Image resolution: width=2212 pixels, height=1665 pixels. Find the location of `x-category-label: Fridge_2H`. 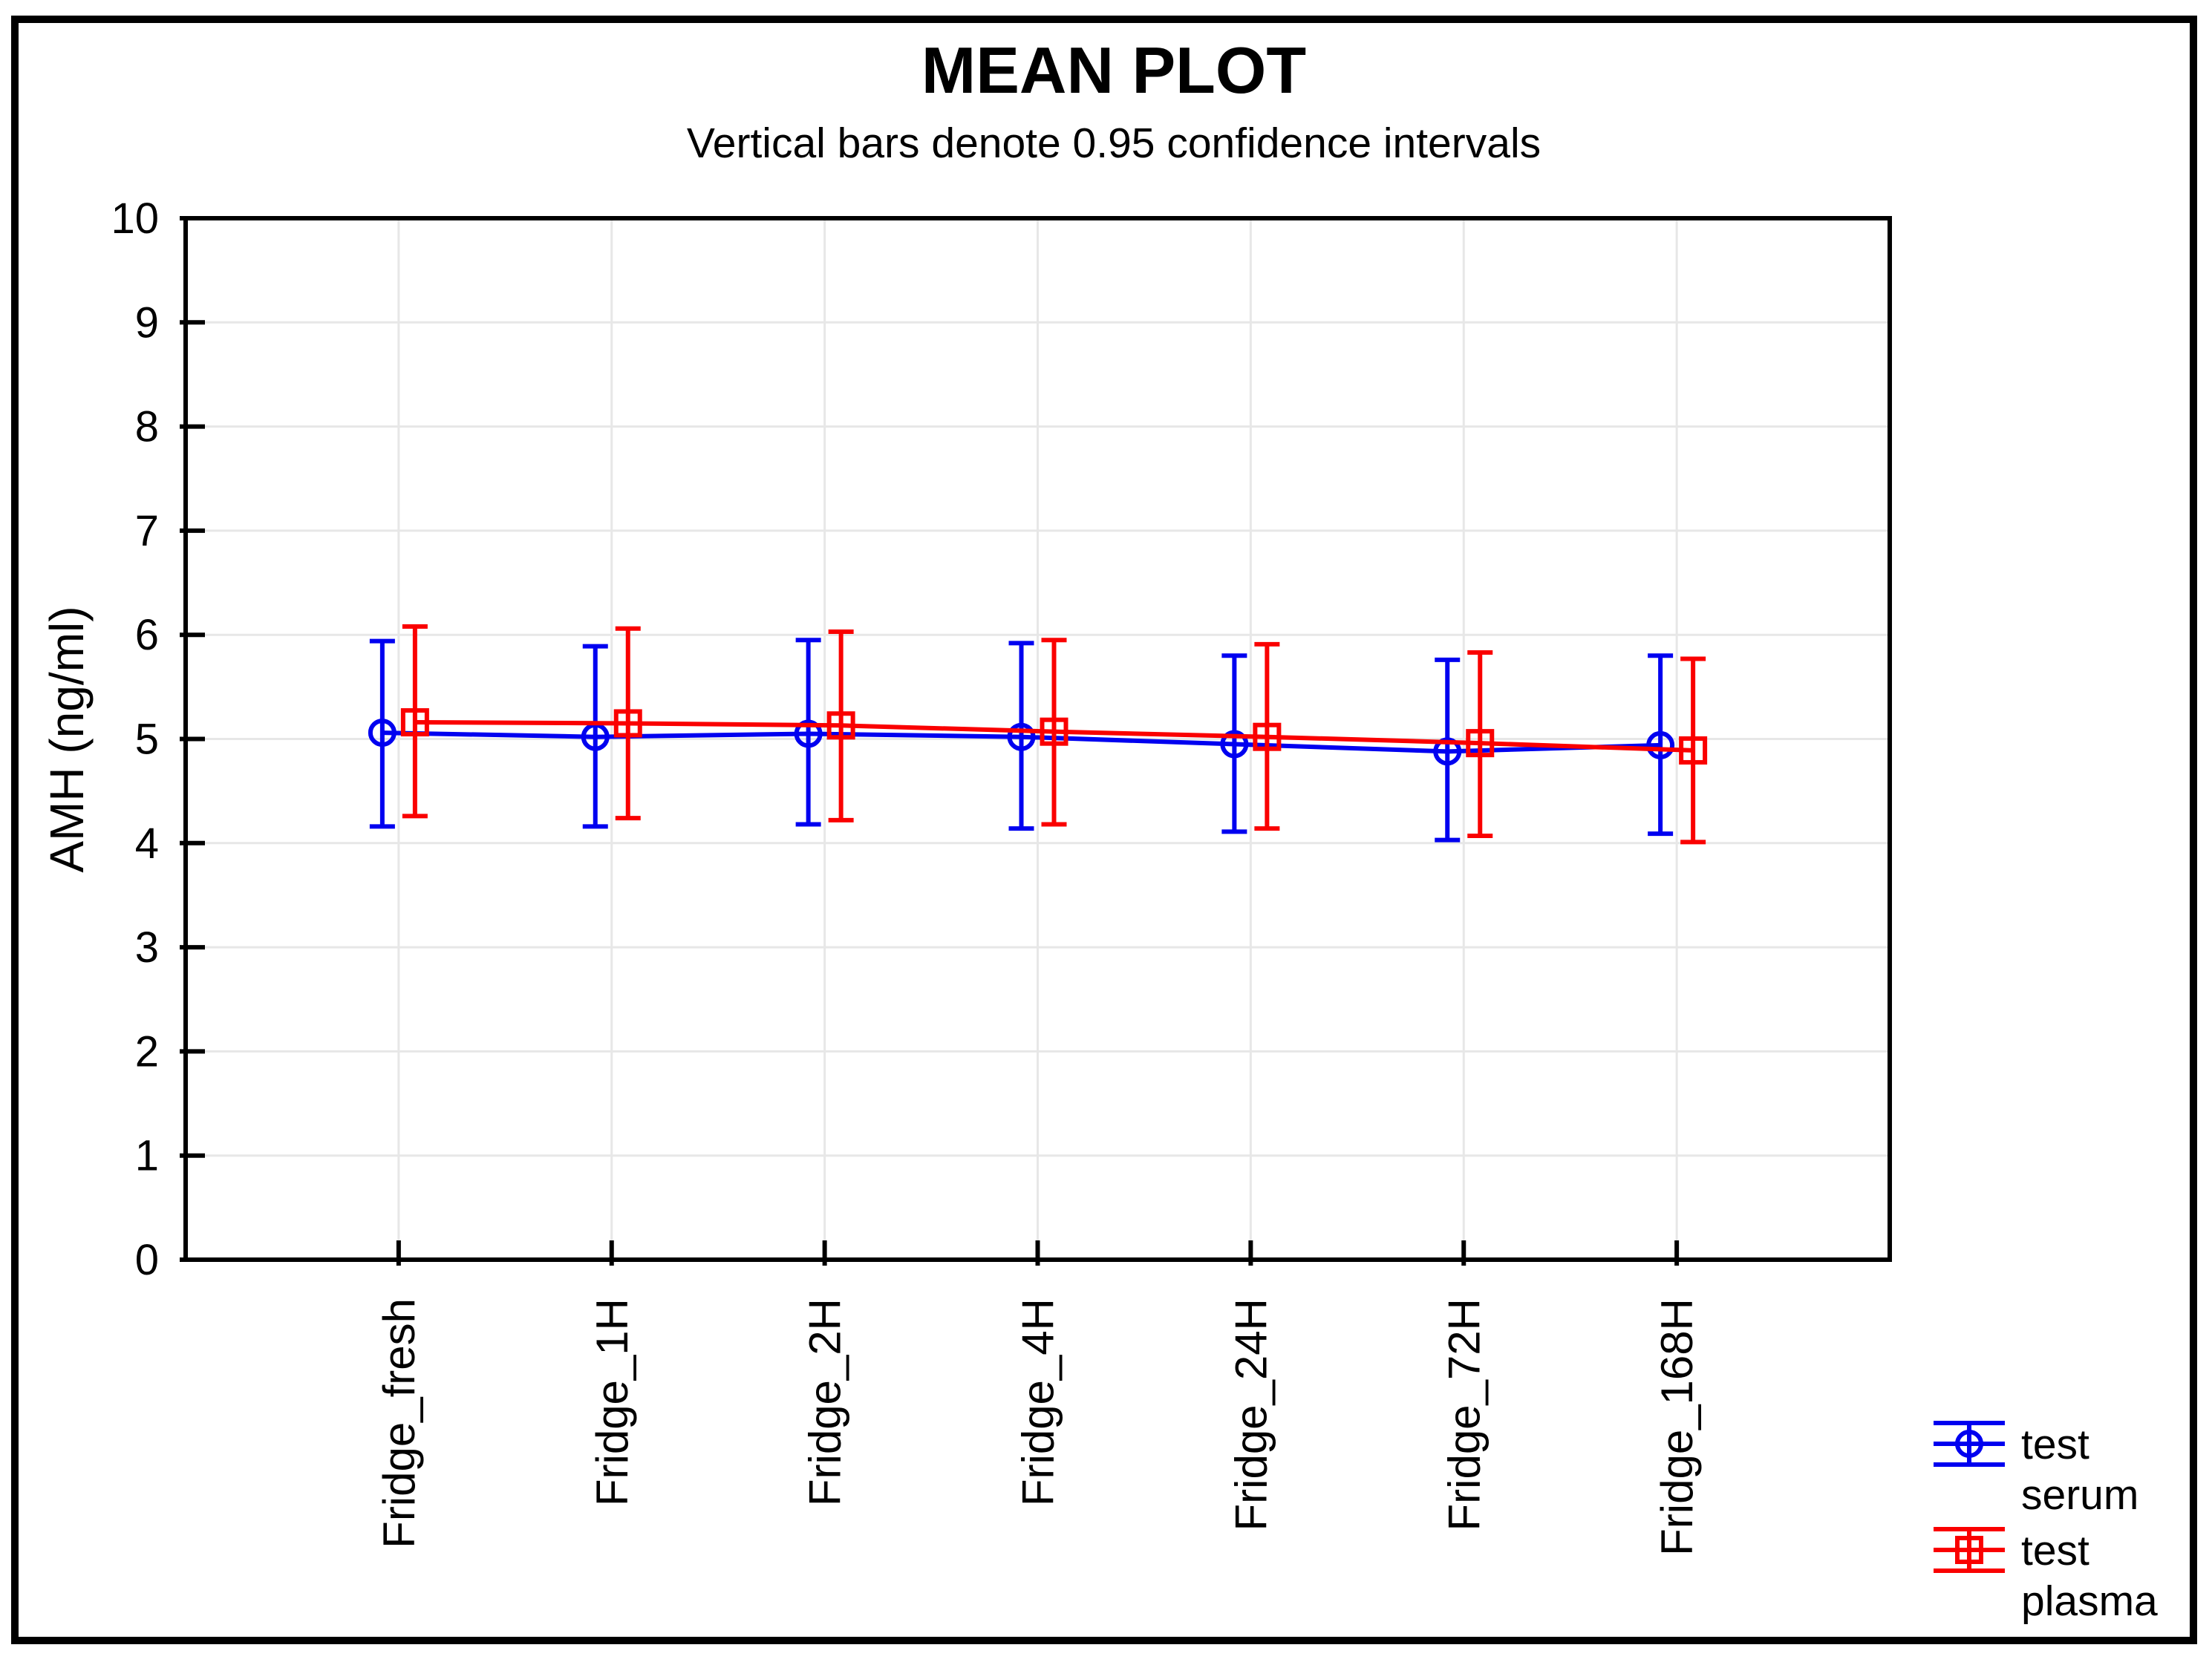

x-category-label: Fridge_2H is located at coordinates (825, 1402).